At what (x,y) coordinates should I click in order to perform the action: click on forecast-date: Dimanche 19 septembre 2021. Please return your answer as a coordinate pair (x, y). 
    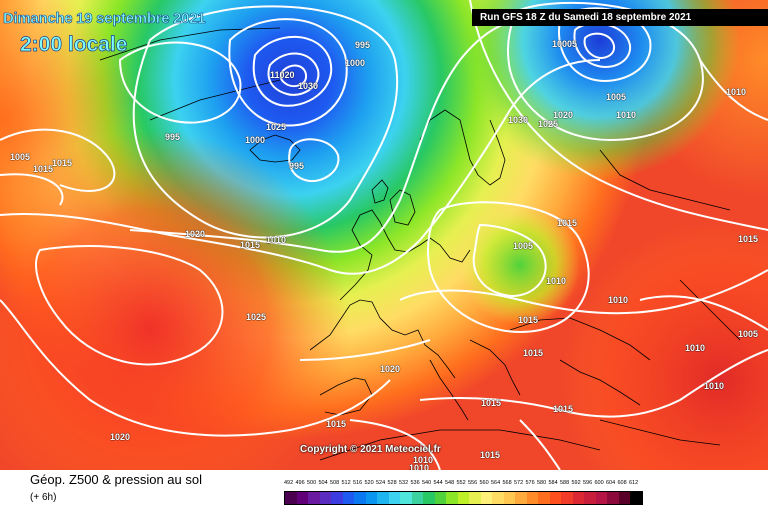
    Looking at the image, I should click on (104, 19).